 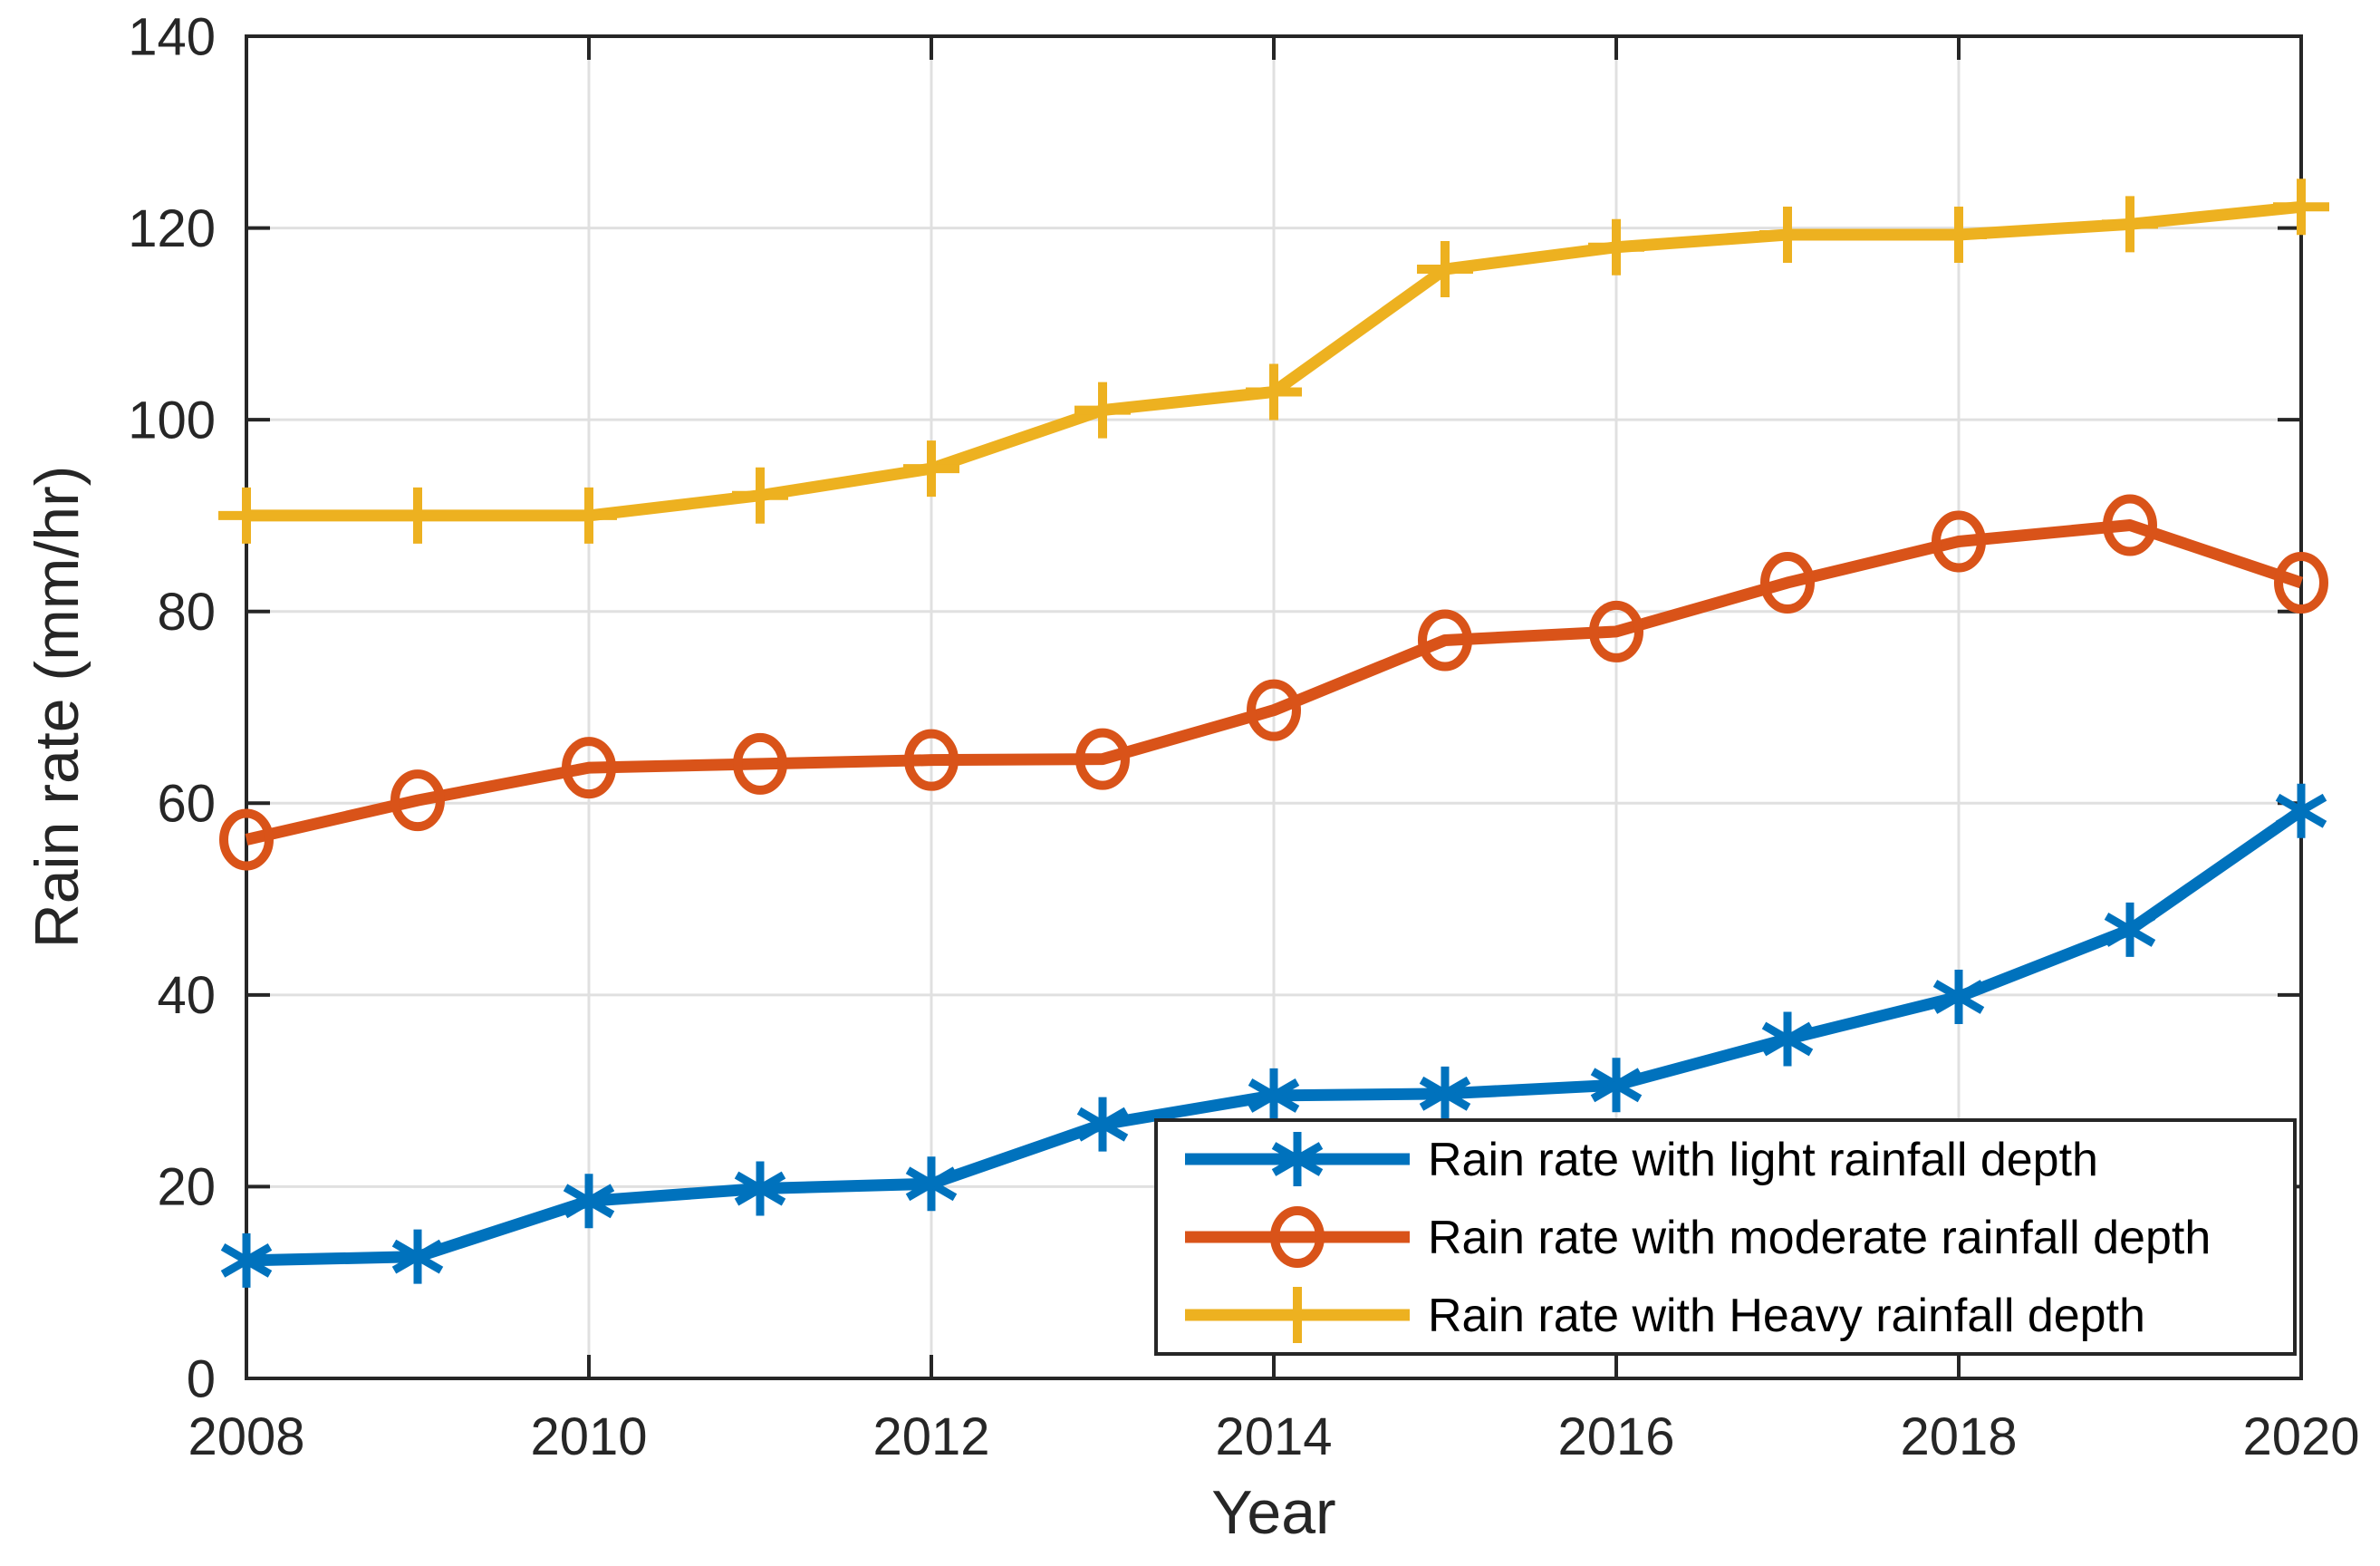 I want to click on legend-label: Rain rate with light rainfall depth, so click(x=1763, y=1160).